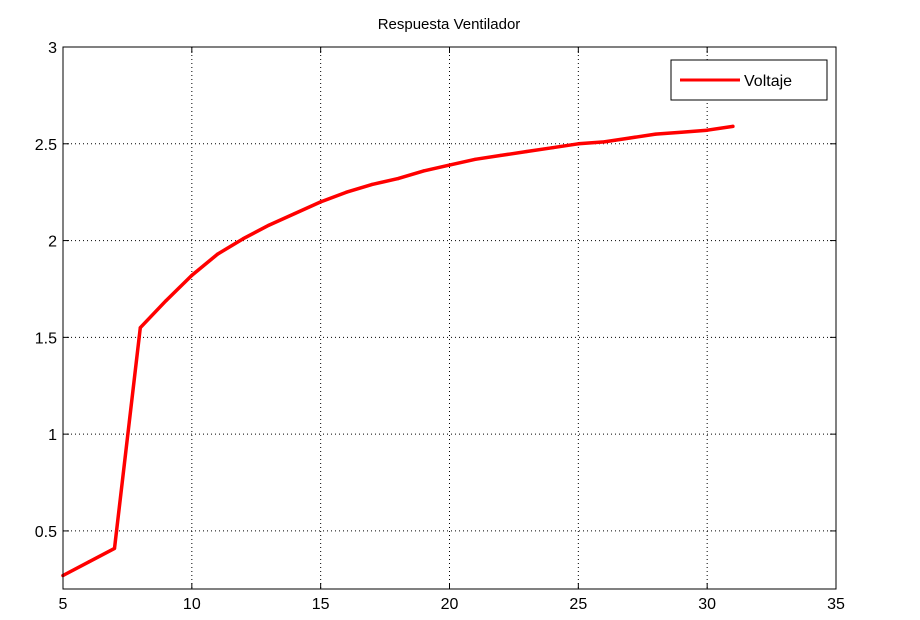 The image size is (920, 620). What do you see at coordinates (52, 435) in the screenshot?
I see `y-tick-label: 1` at bounding box center [52, 435].